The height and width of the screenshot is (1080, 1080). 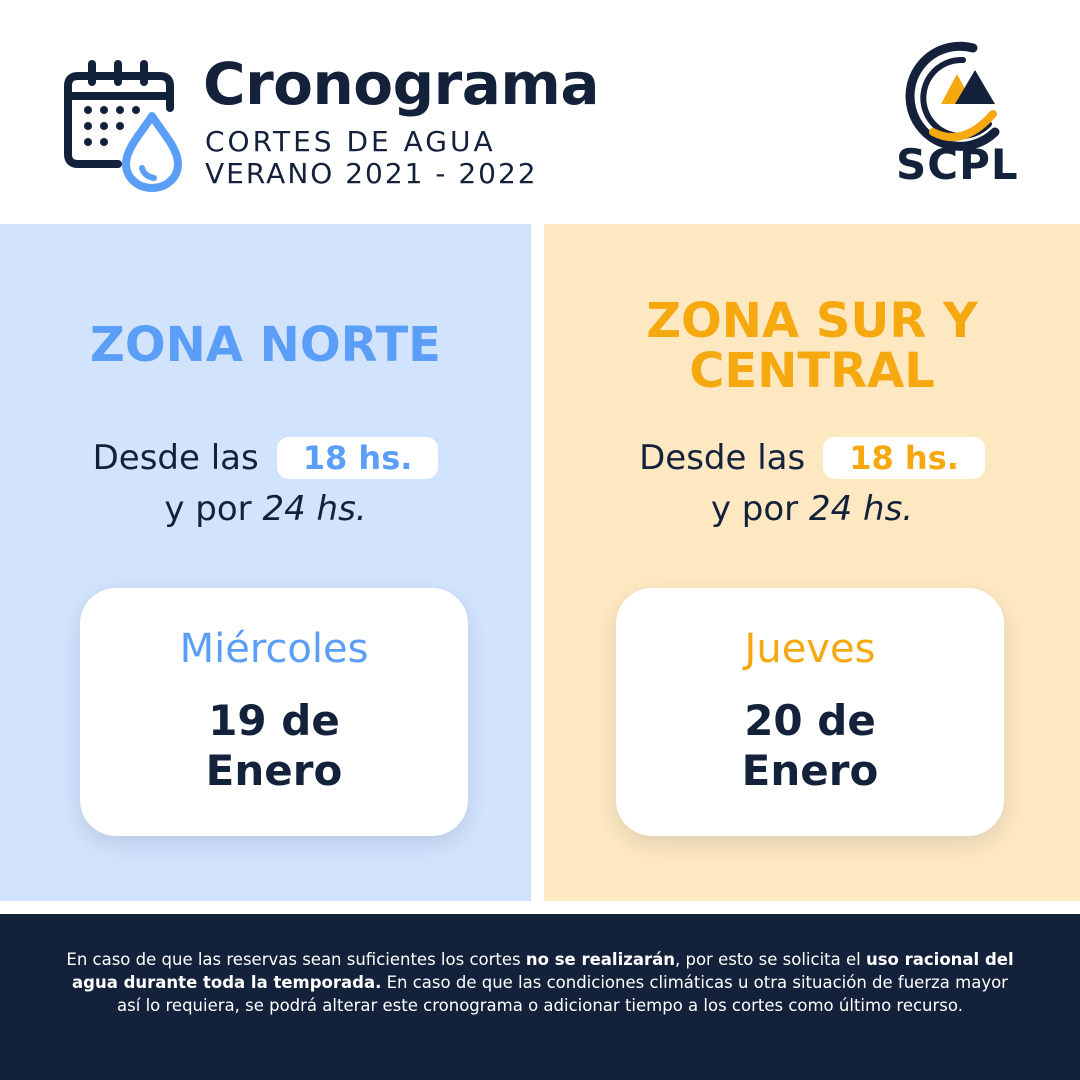 I want to click on subtitle-cortes: CORTES DE AGUA, so click(x=350, y=141).